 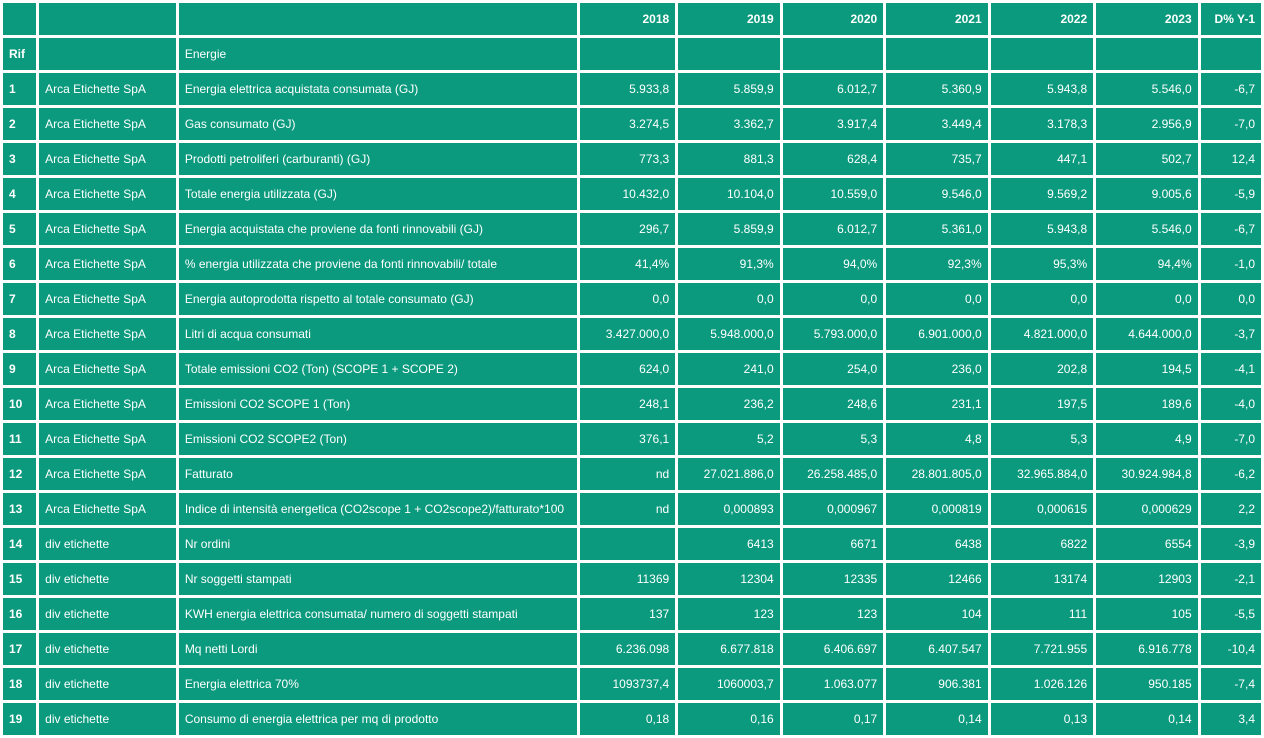 What do you see at coordinates (729, 264) in the screenshot?
I see `value-cell: 91,3%` at bounding box center [729, 264].